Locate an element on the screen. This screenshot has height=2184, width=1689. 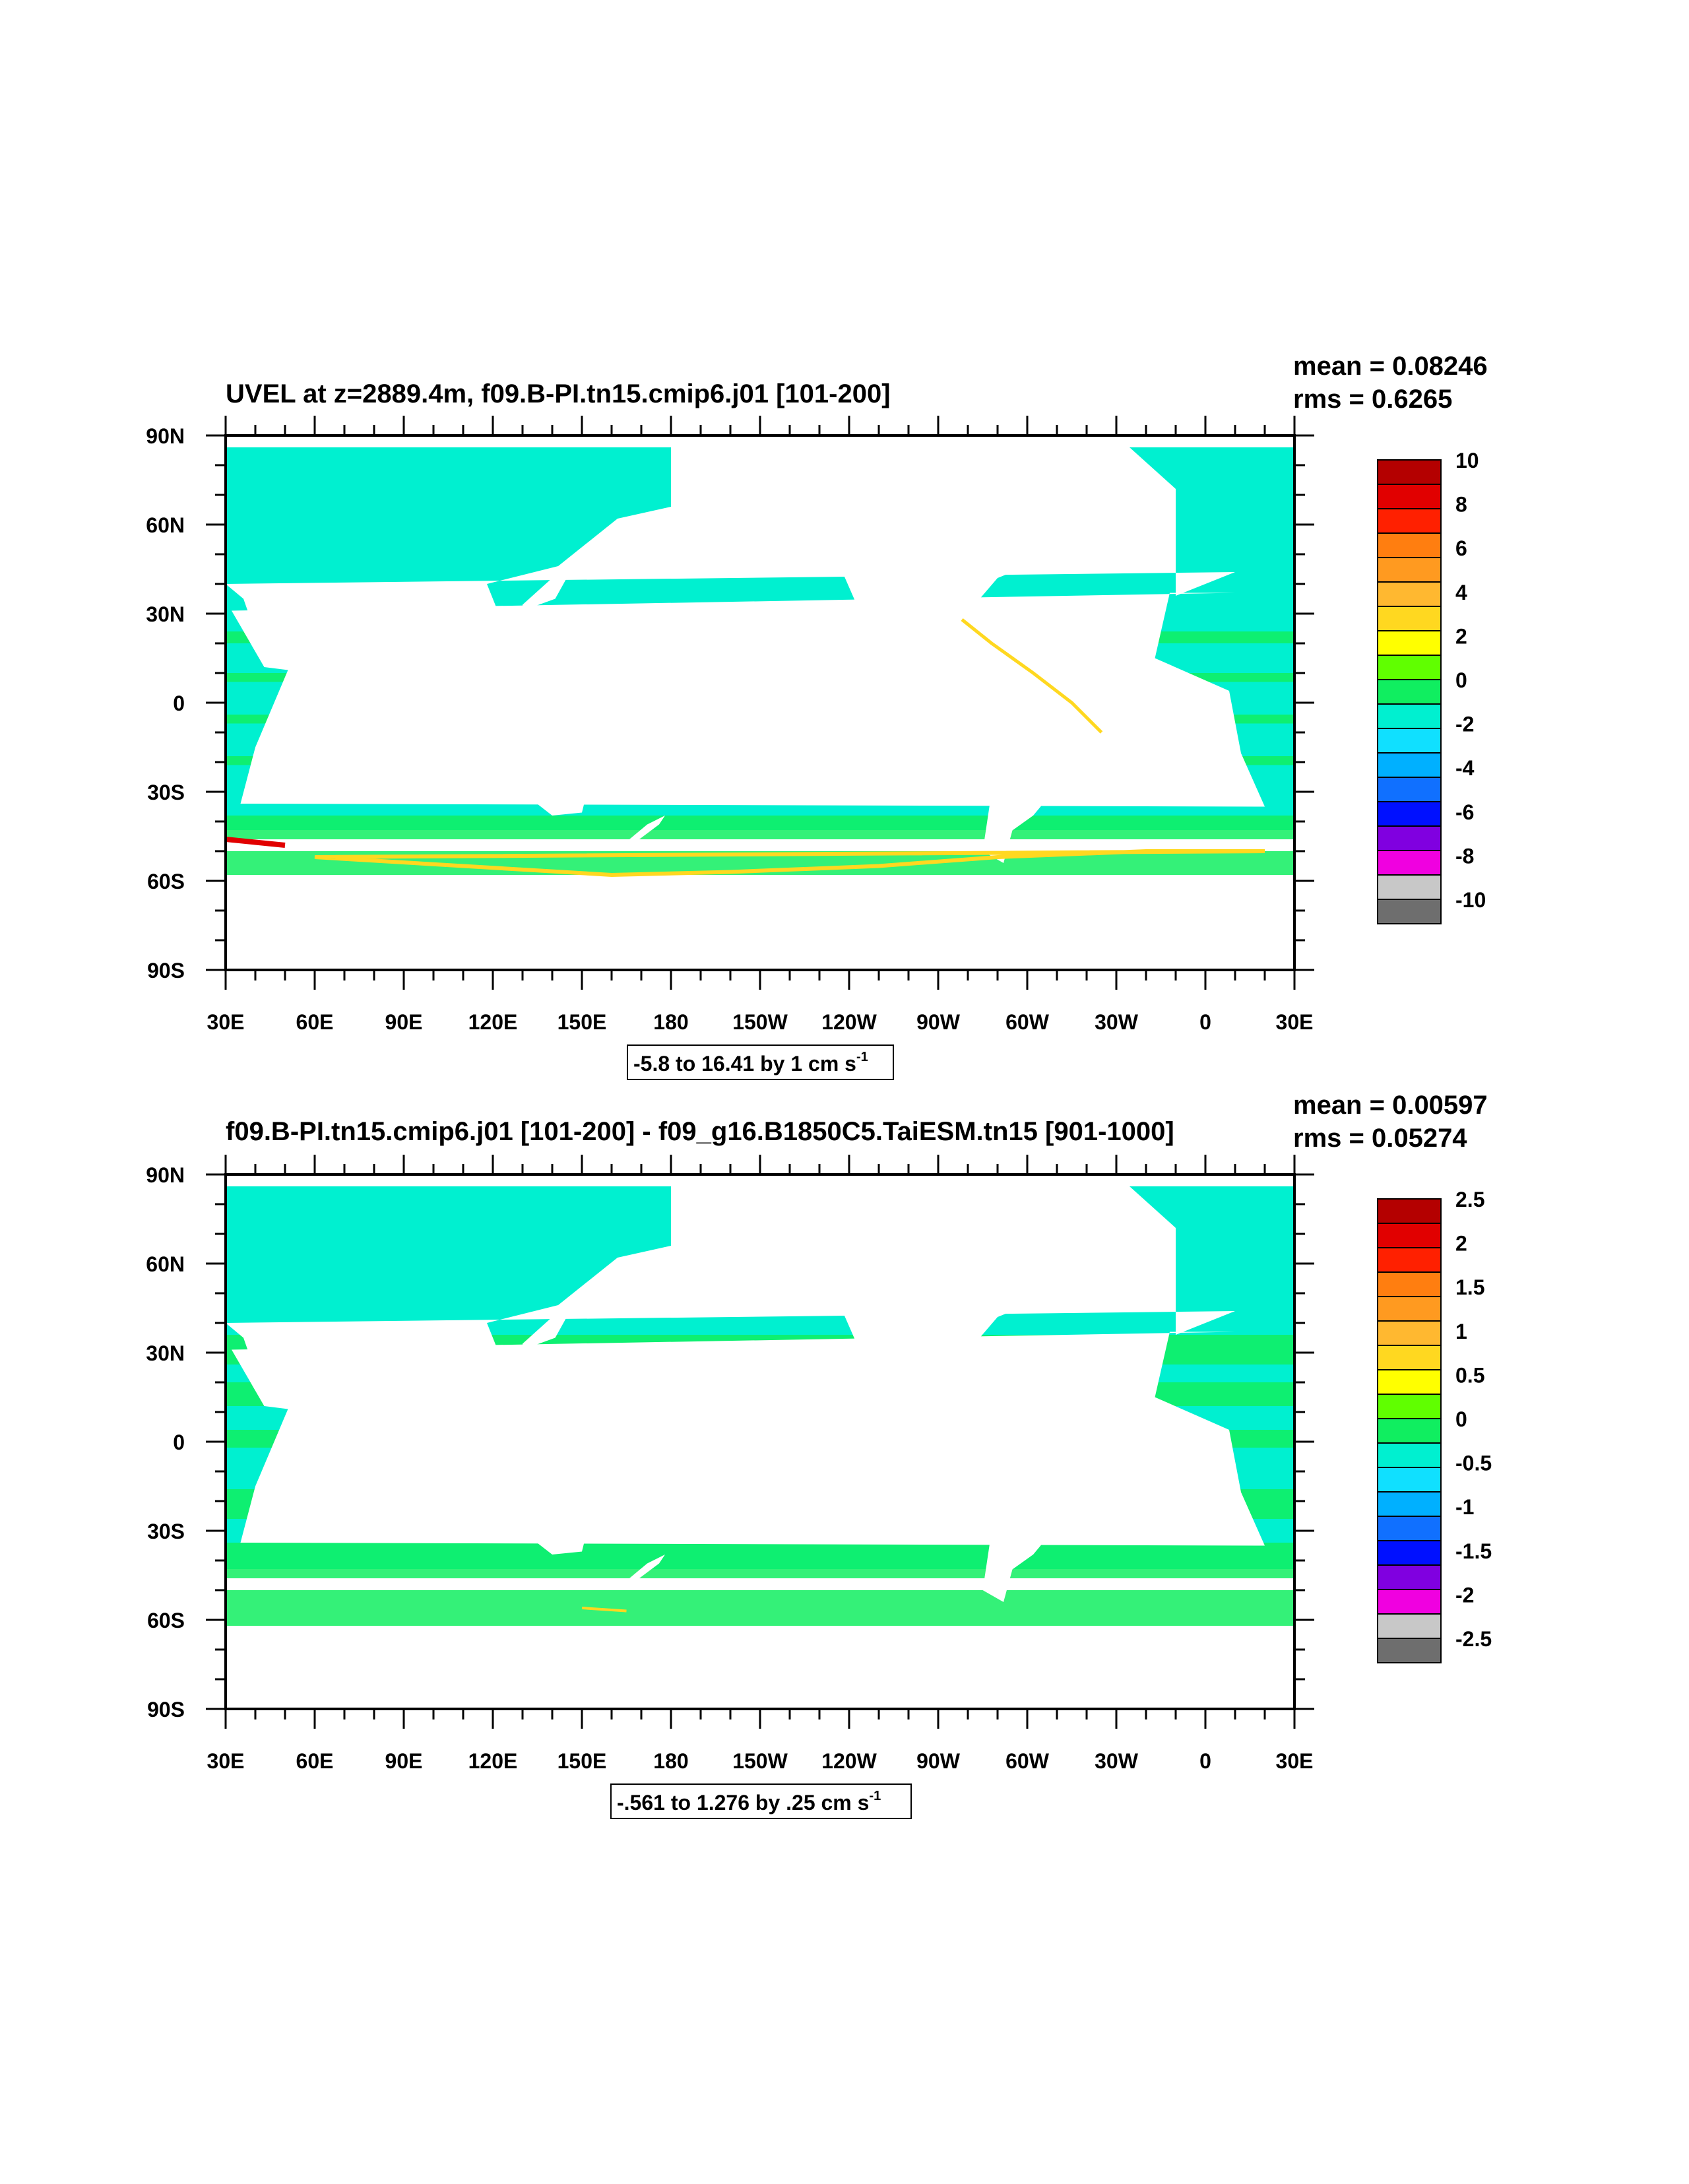
colorbar-label: 8 is located at coordinates (1461, 505).